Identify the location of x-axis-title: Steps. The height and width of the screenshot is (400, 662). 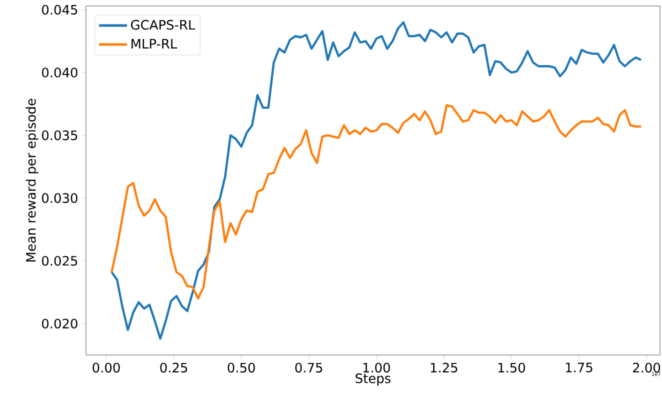
(373, 379).